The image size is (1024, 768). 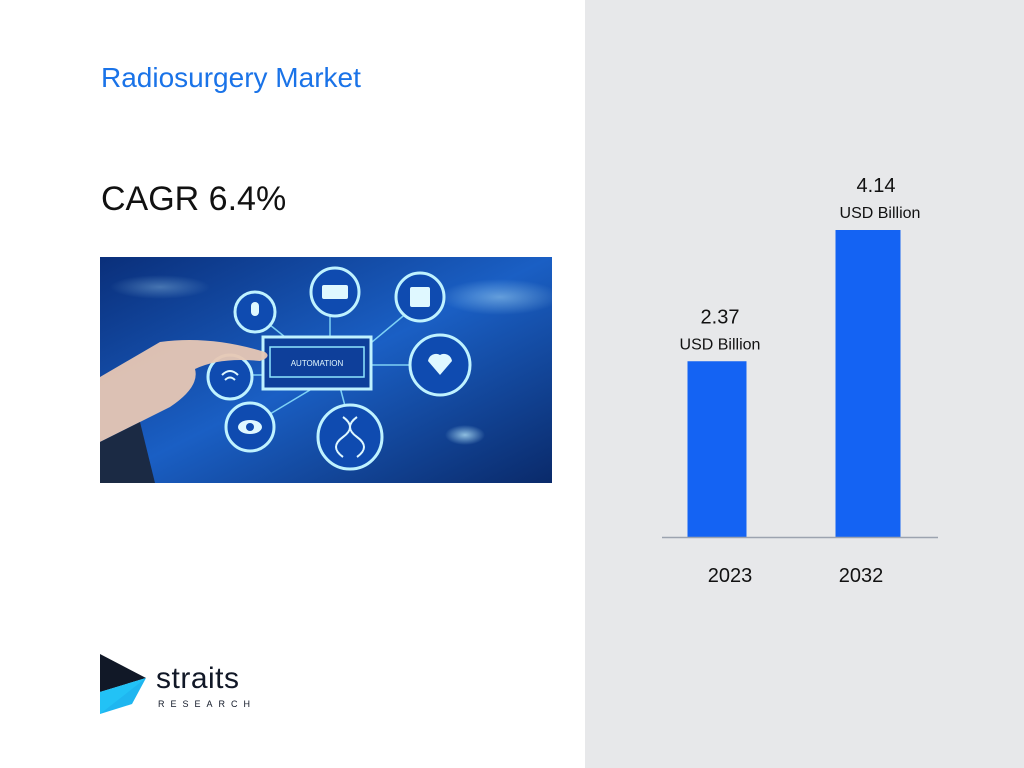 What do you see at coordinates (194, 199) in the screenshot?
I see `cagr-text: CAGR 6.4%` at bounding box center [194, 199].